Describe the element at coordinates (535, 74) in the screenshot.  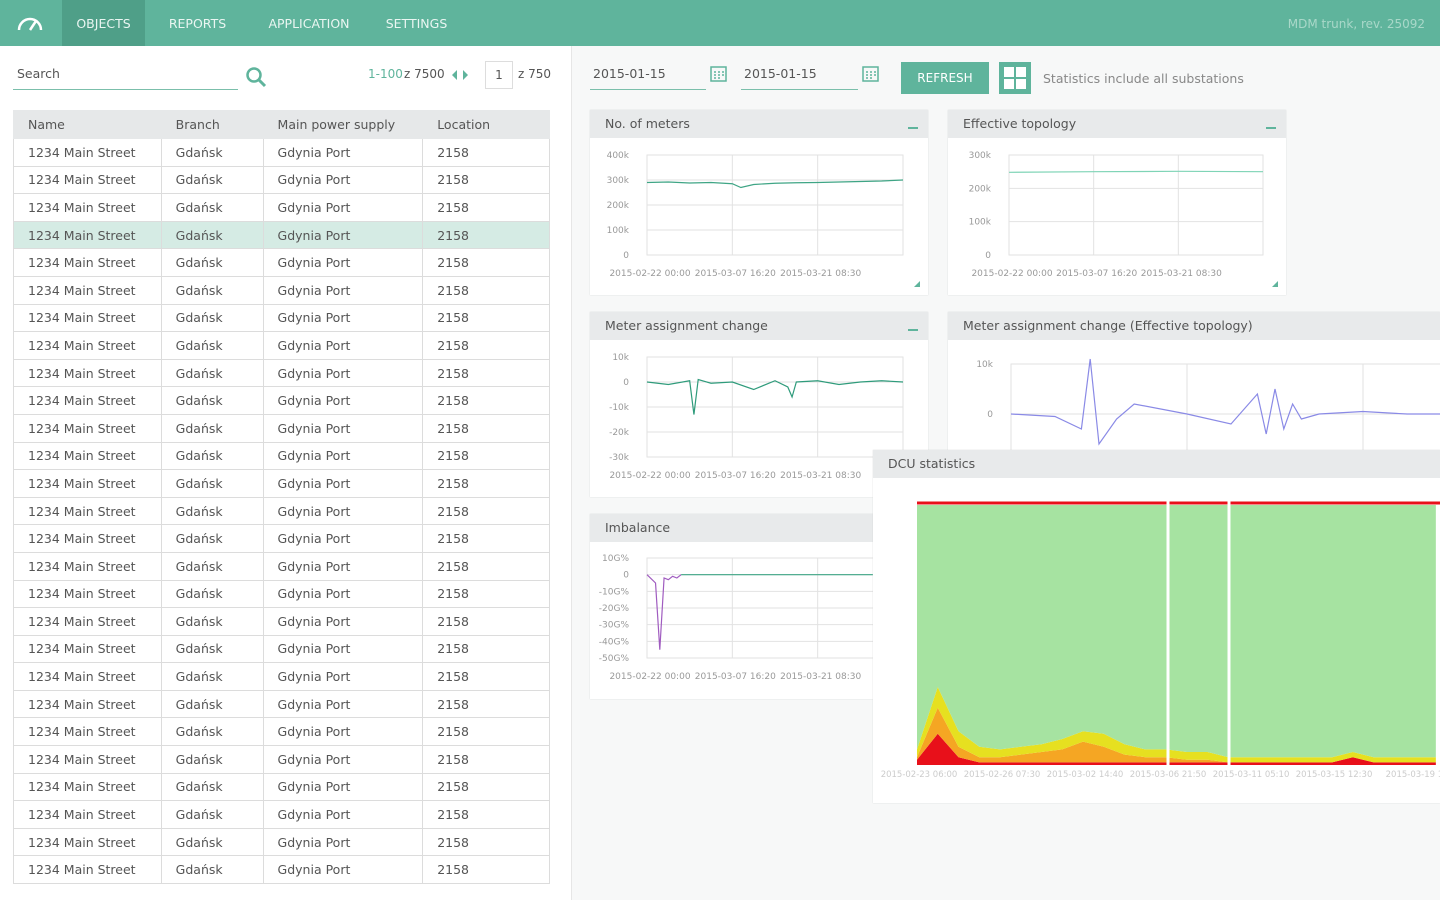
I see `pager-pages: z 750` at that location.